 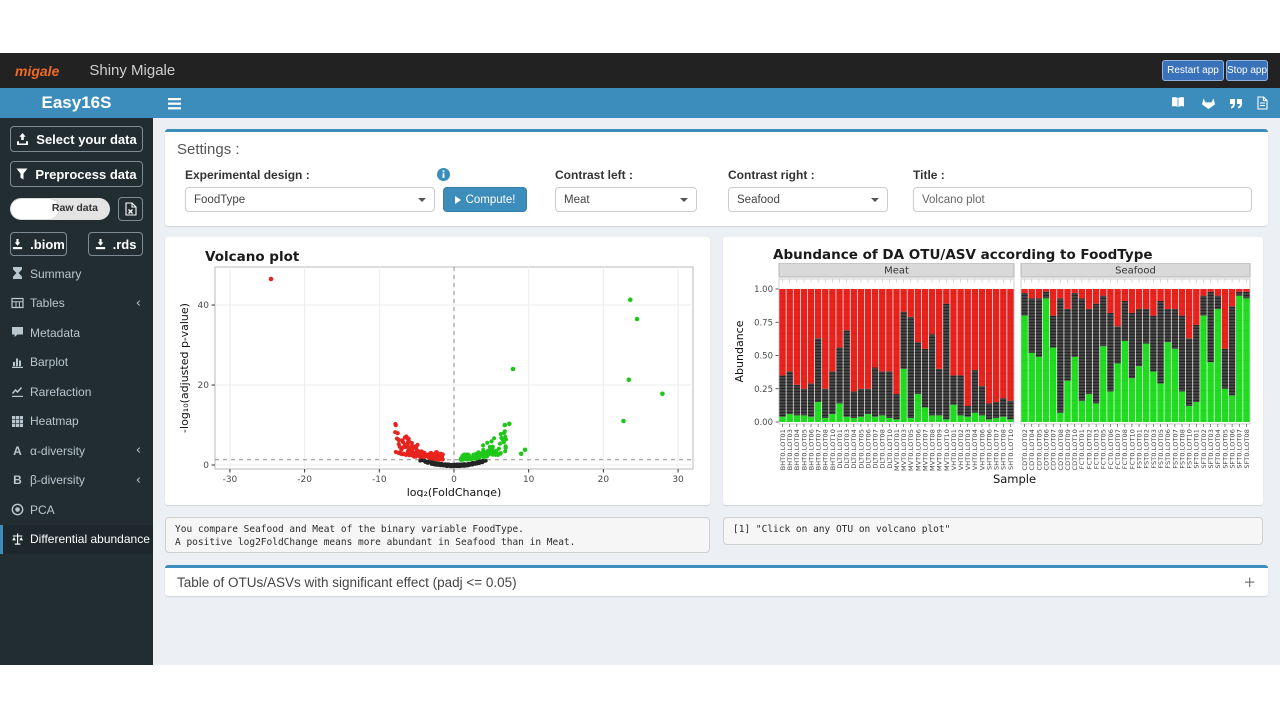 What do you see at coordinates (897, 450) in the screenshot?
I see `svg-text: MVT0.LOT01` at bounding box center [897, 450].